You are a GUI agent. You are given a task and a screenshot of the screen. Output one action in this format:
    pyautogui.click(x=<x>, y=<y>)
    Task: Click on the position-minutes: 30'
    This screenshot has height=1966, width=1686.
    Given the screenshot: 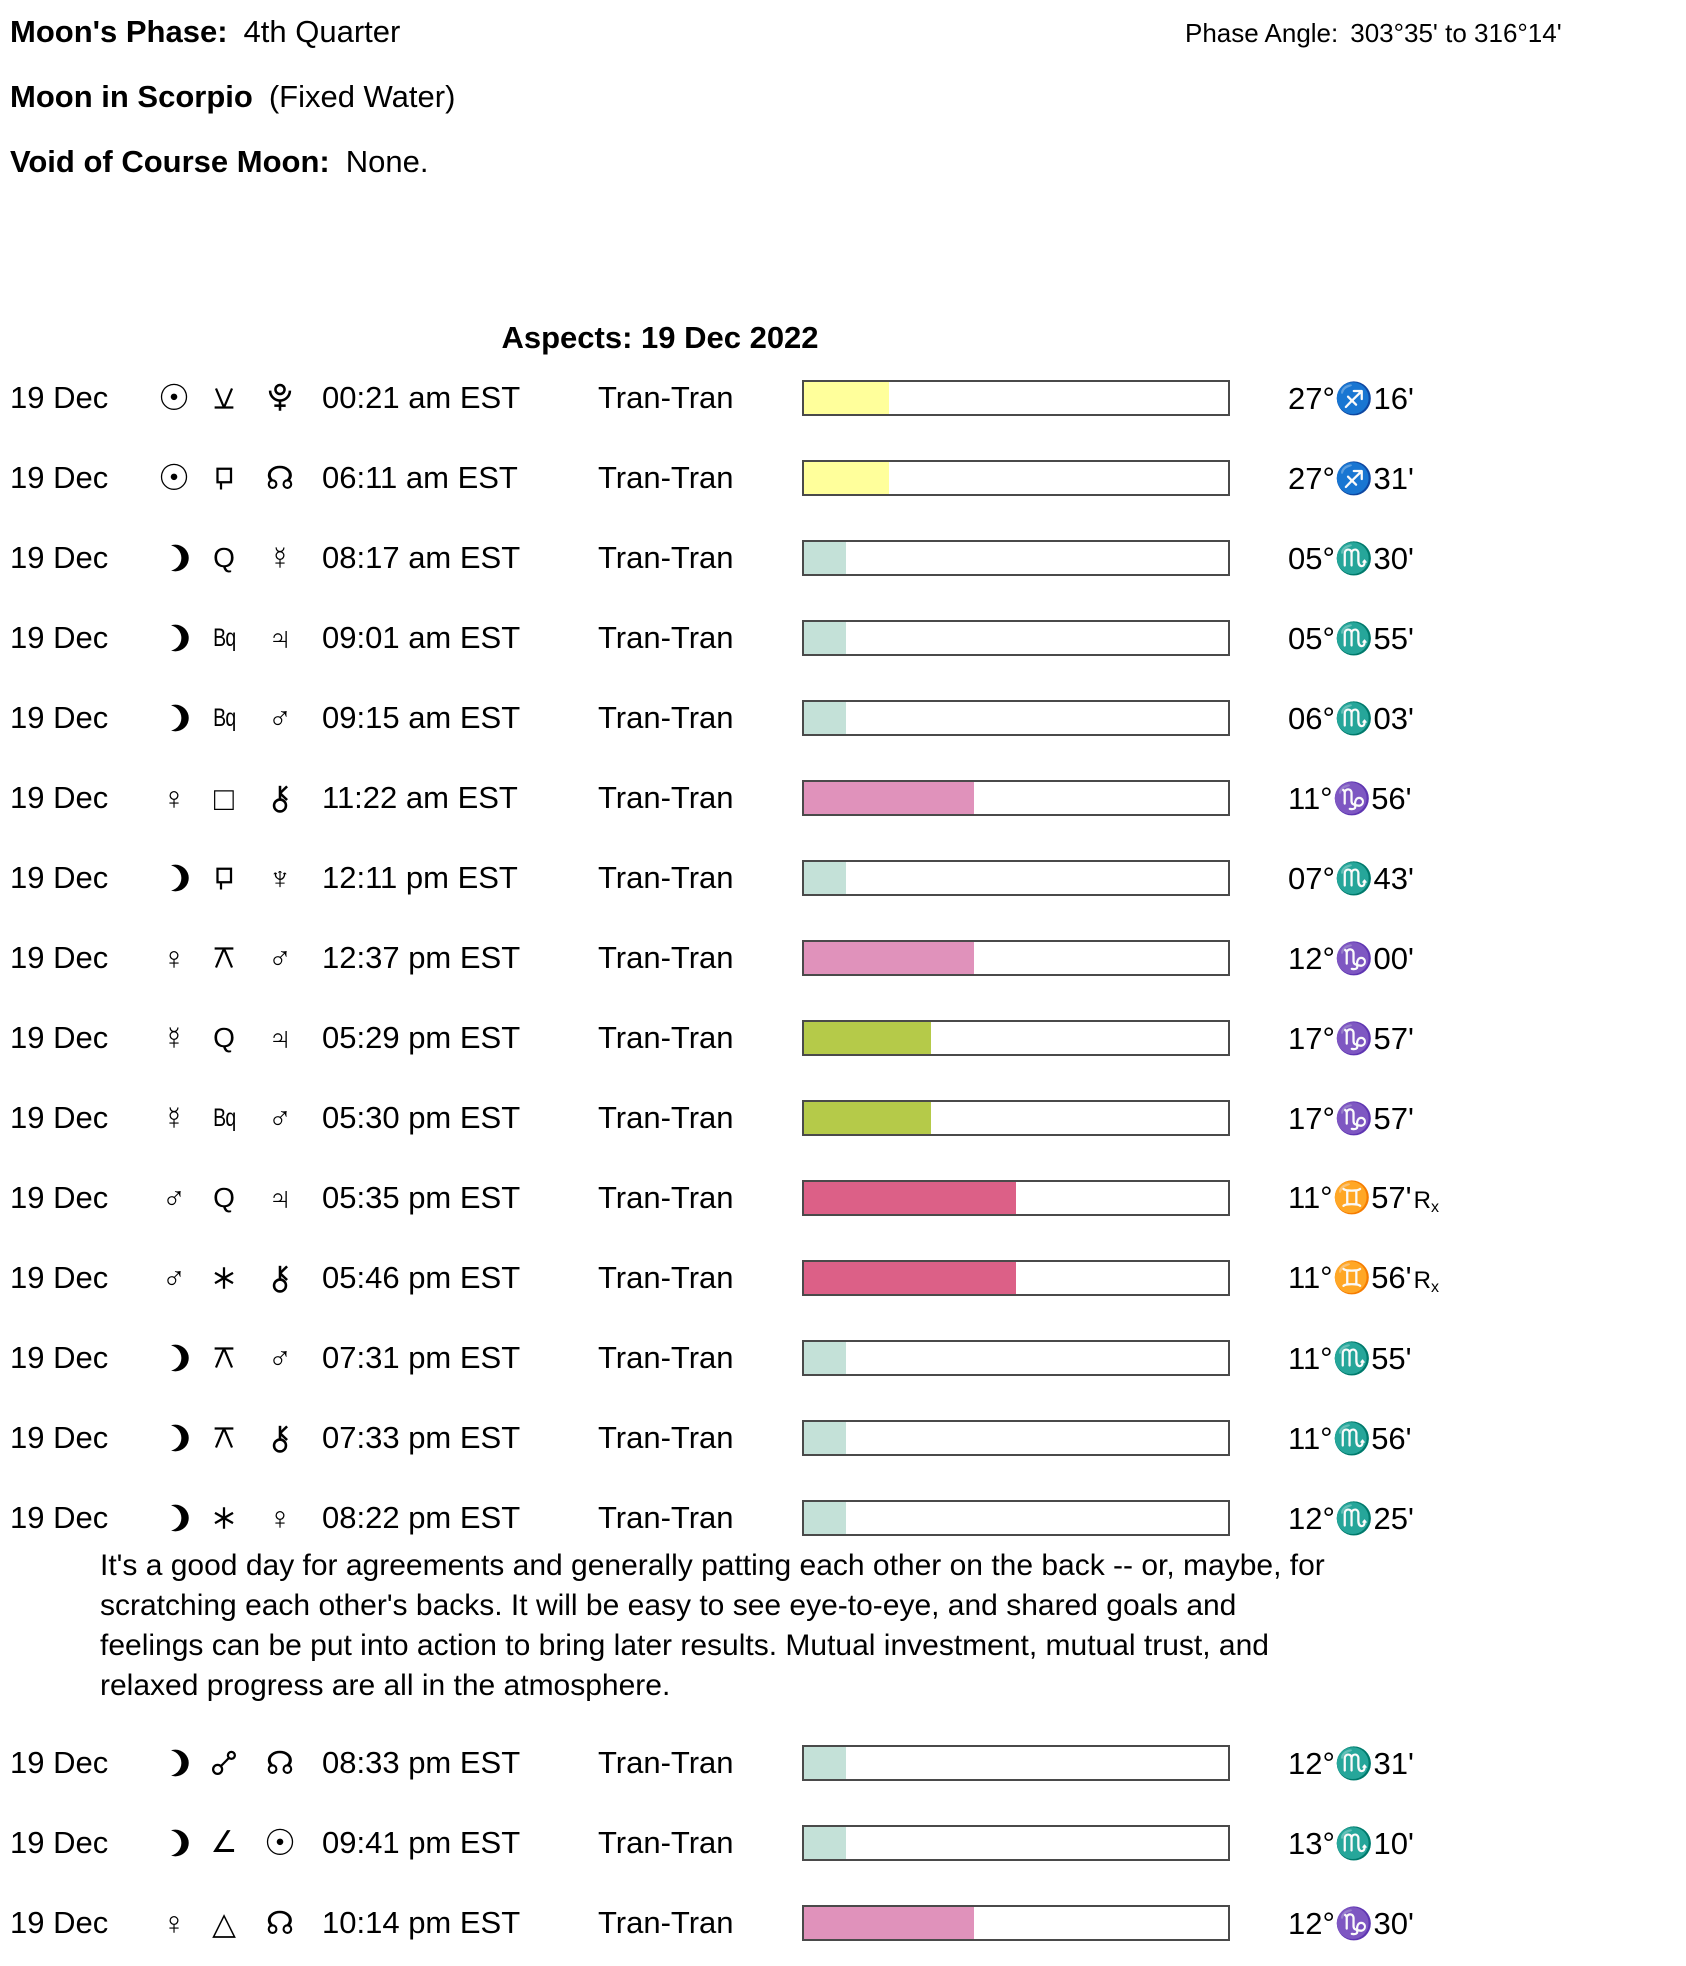 What is the action you would take?
    pyautogui.click(x=1393, y=558)
    